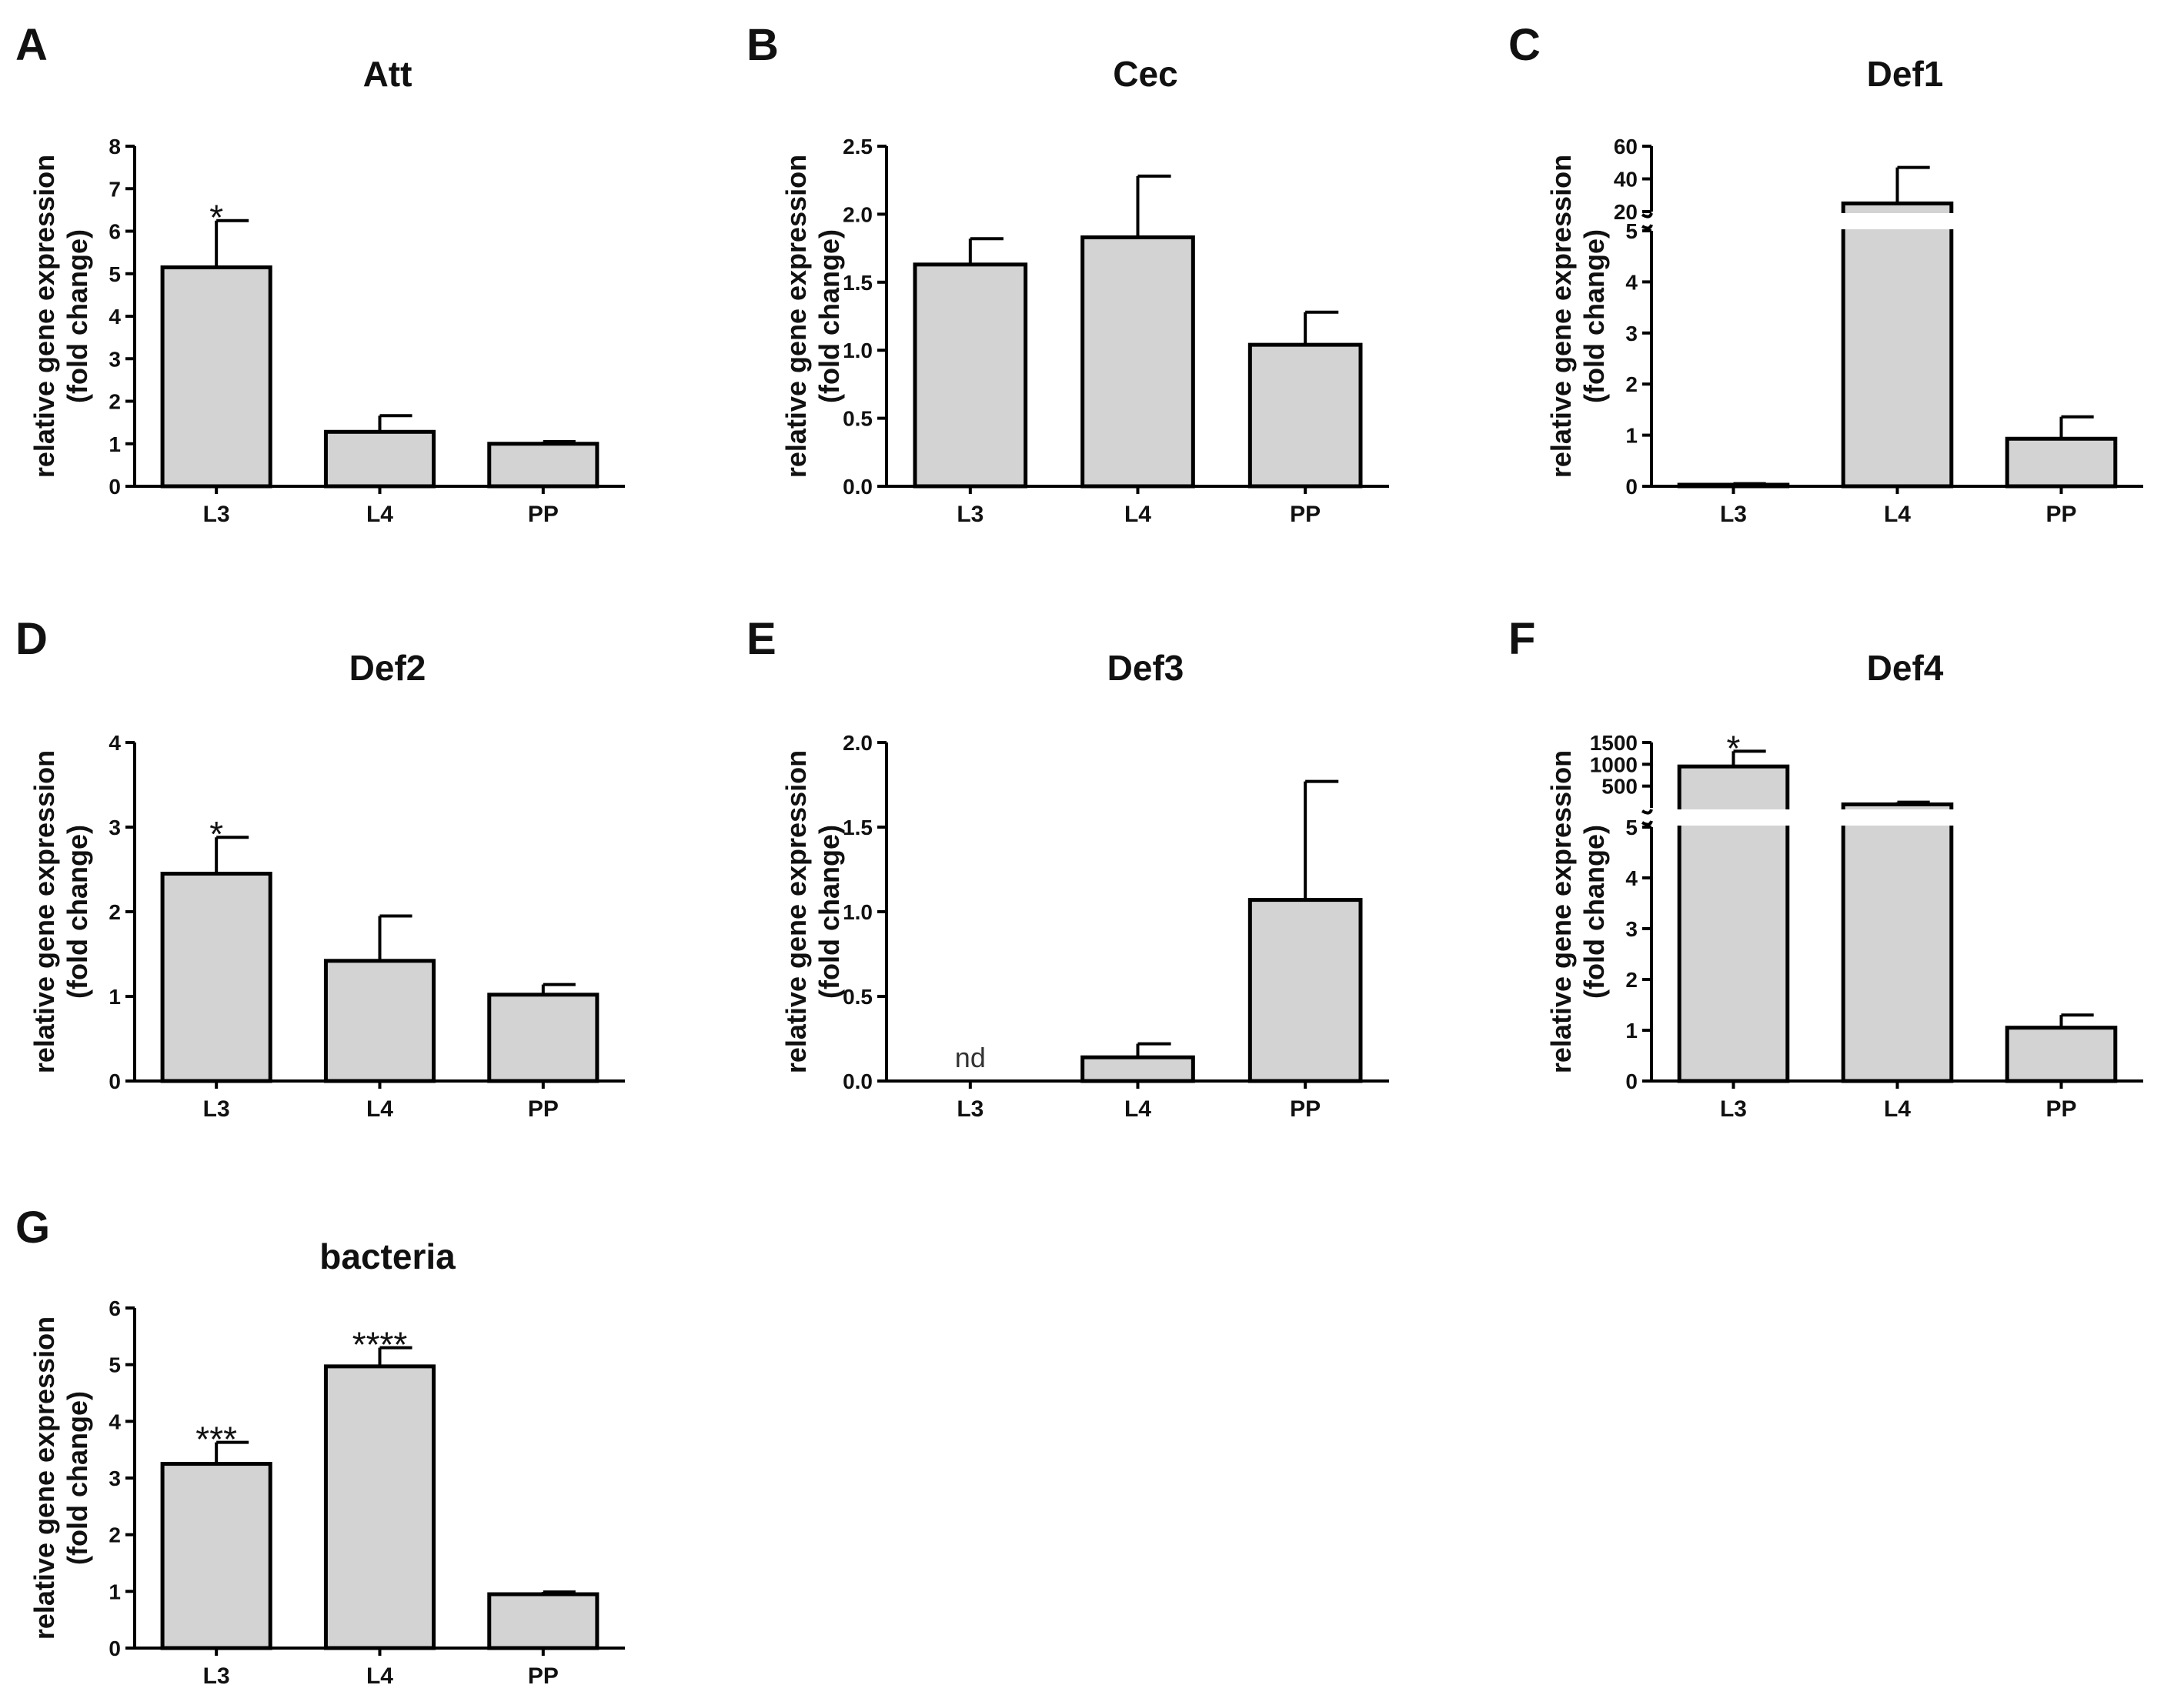  Describe the element at coordinates (543, 1621) in the screenshot. I see `panel-g-bar-pp` at that location.